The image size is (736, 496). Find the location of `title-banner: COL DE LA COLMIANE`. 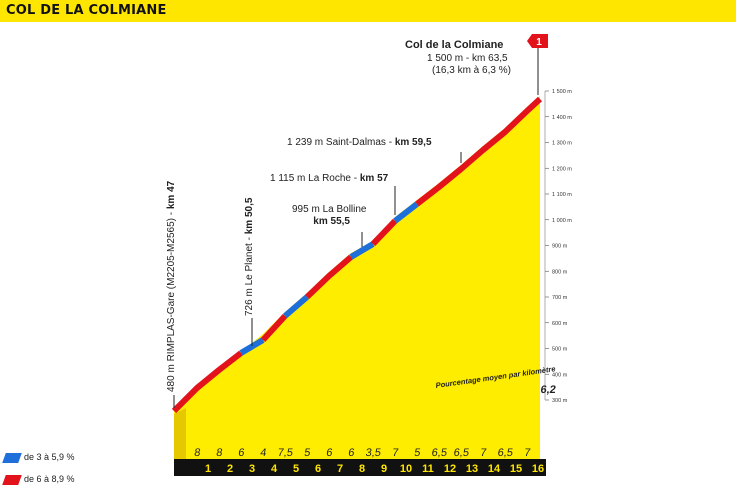

title-banner: COL DE LA COLMIANE is located at coordinates (368, 11).